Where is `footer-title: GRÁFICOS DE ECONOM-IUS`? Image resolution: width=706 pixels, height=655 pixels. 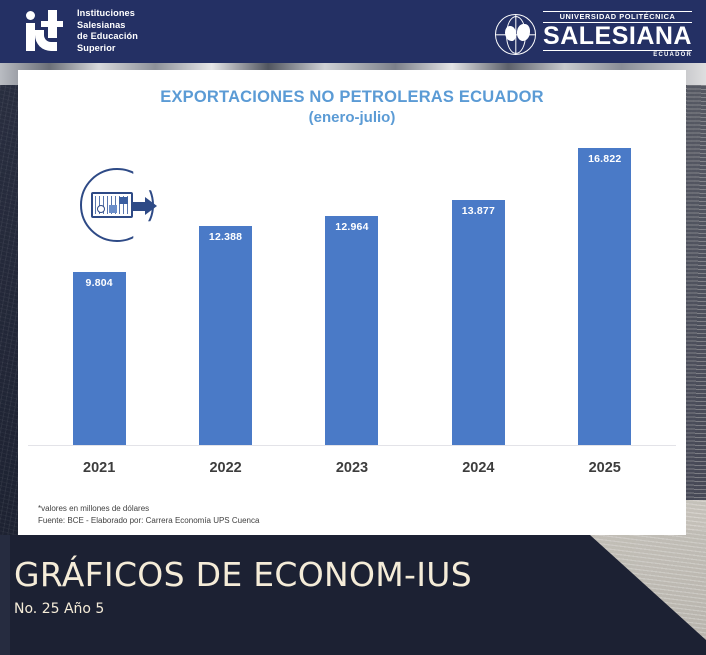
footer-title: GRÁFICOS DE ECONOM-IUS is located at coordinates (243, 574).